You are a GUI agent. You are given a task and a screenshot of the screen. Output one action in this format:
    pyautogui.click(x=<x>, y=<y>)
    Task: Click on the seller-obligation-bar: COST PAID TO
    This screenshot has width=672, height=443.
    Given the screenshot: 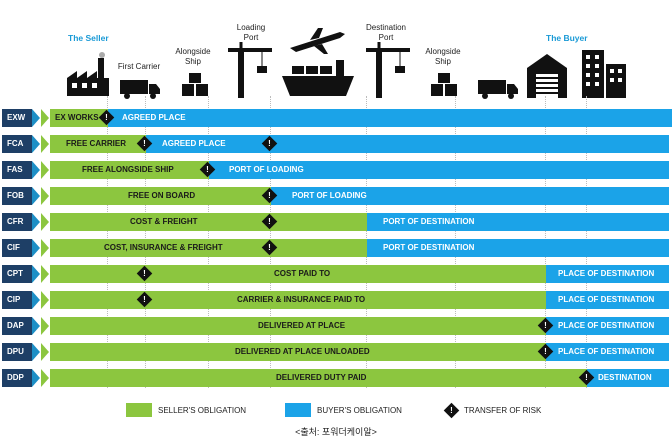 What is the action you would take?
    pyautogui.click(x=298, y=274)
    